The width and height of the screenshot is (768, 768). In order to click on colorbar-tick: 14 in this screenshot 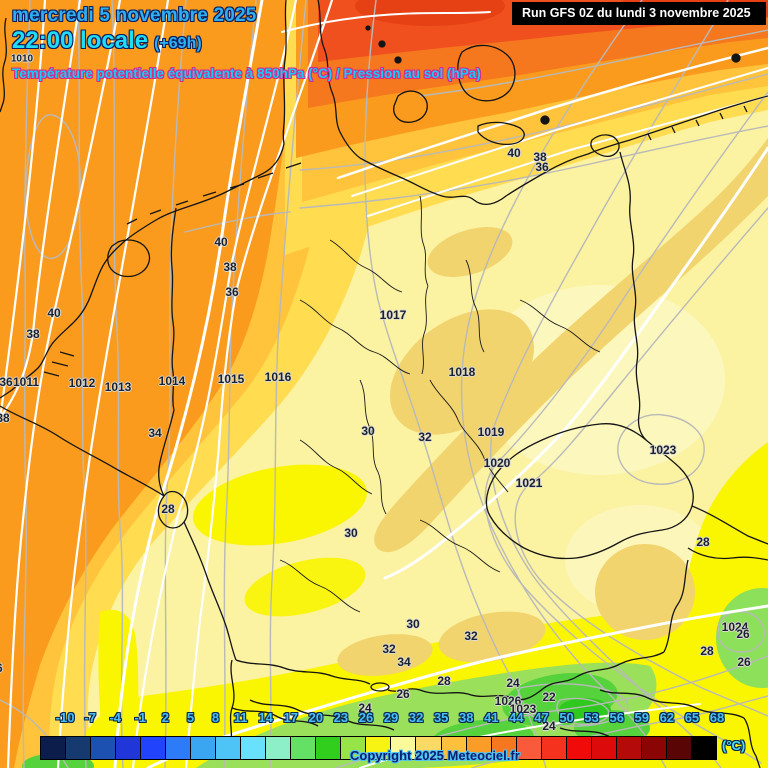, I will do `click(265, 717)`.